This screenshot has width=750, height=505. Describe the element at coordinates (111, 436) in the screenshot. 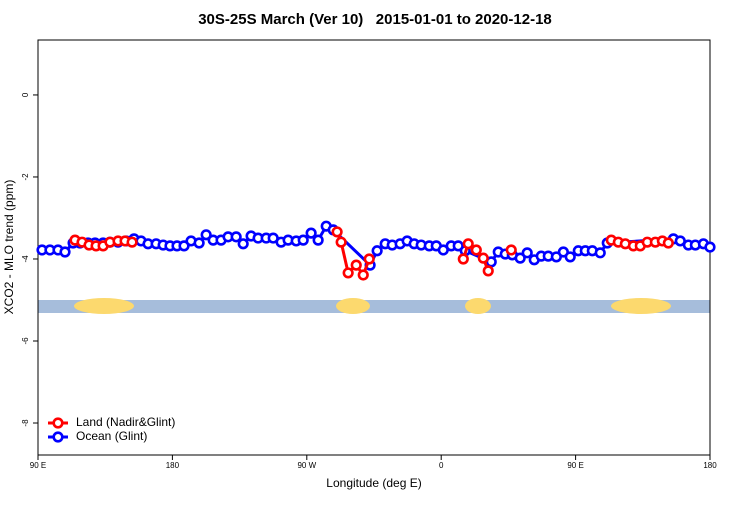

I see `legend-label: Ocean (Glint)` at that location.